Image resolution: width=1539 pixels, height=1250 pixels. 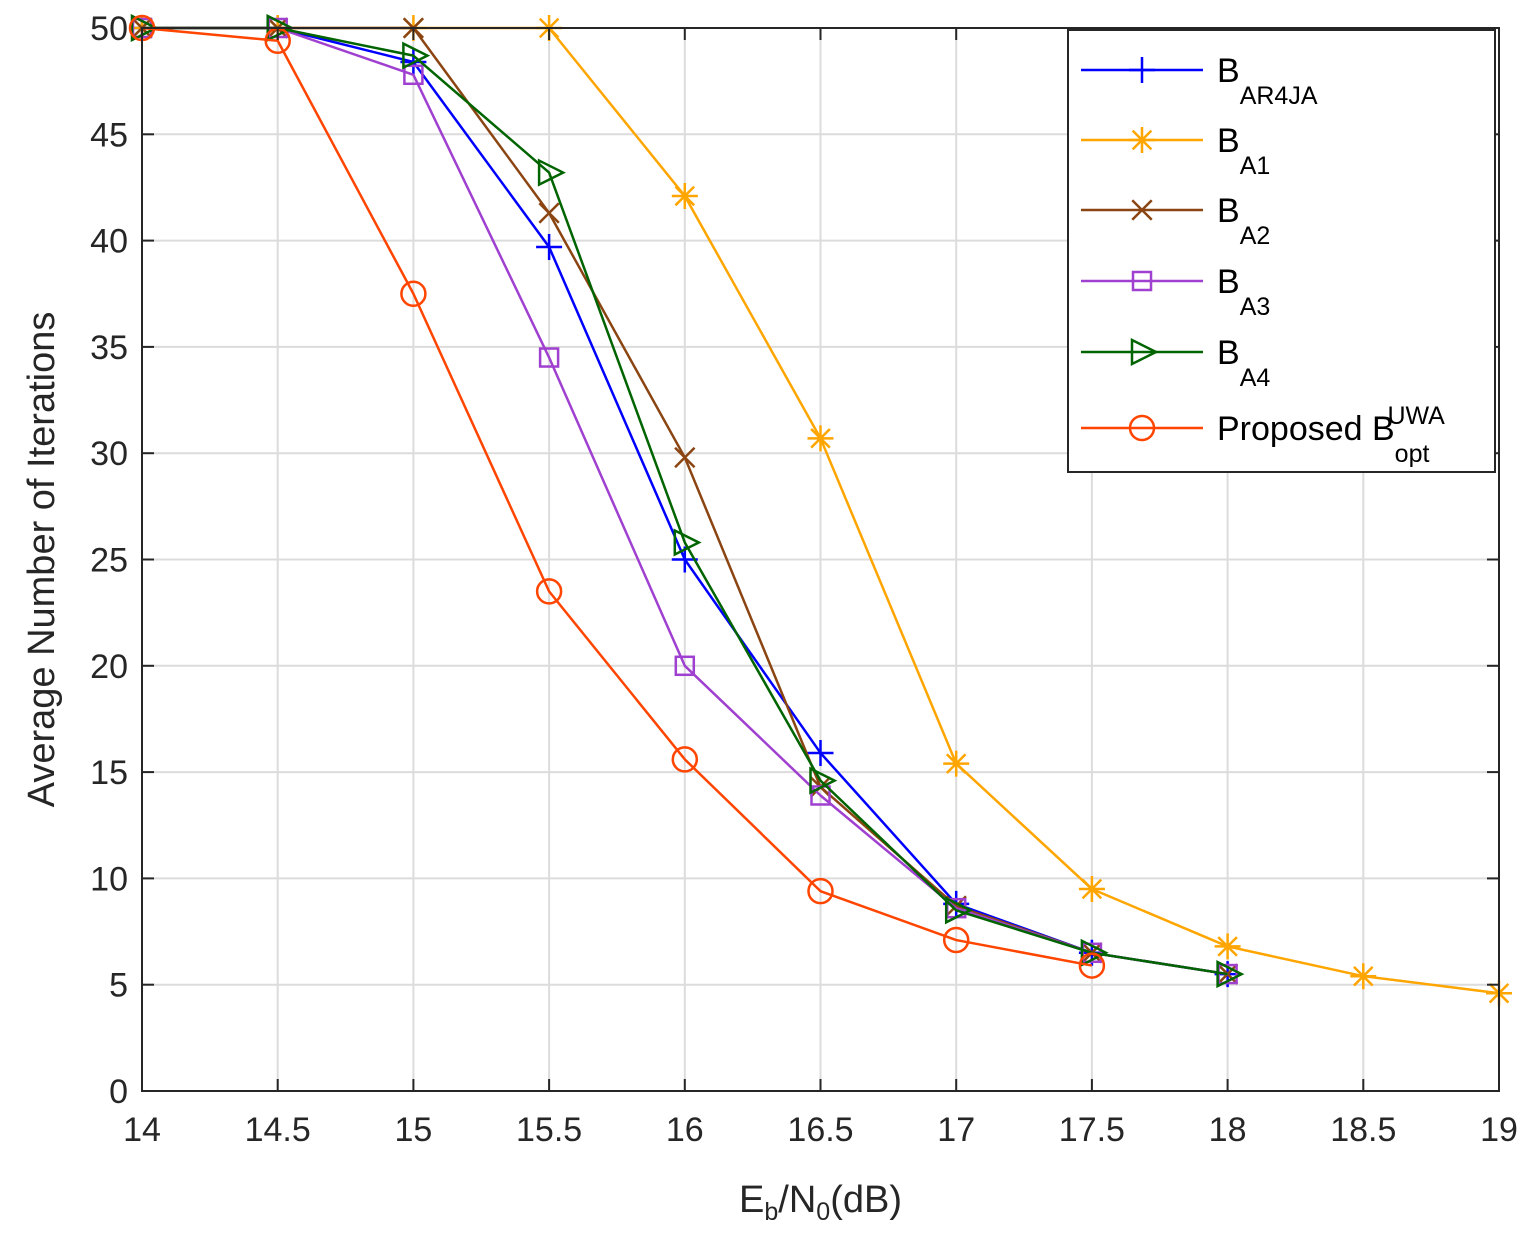 What do you see at coordinates (109, 242) in the screenshot?
I see `y-tick-label: 40` at bounding box center [109, 242].